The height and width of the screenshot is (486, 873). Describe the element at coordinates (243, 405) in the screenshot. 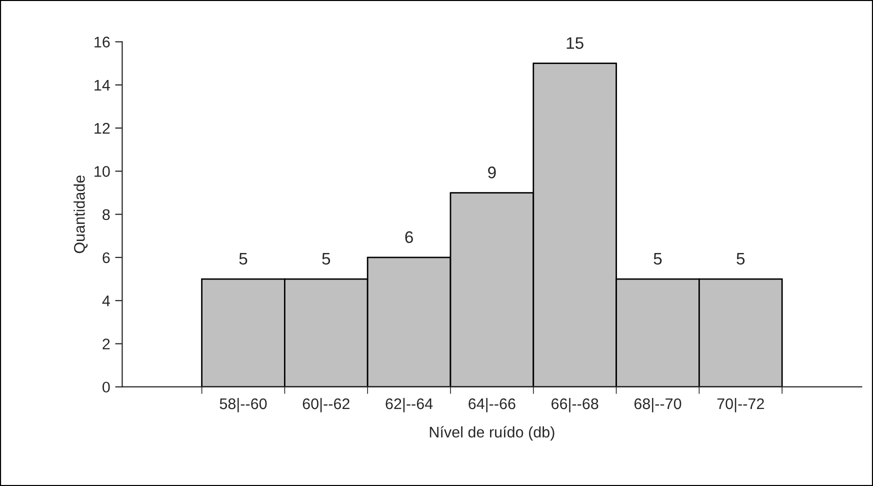

I see `x-tick-label: 58|--60` at that location.